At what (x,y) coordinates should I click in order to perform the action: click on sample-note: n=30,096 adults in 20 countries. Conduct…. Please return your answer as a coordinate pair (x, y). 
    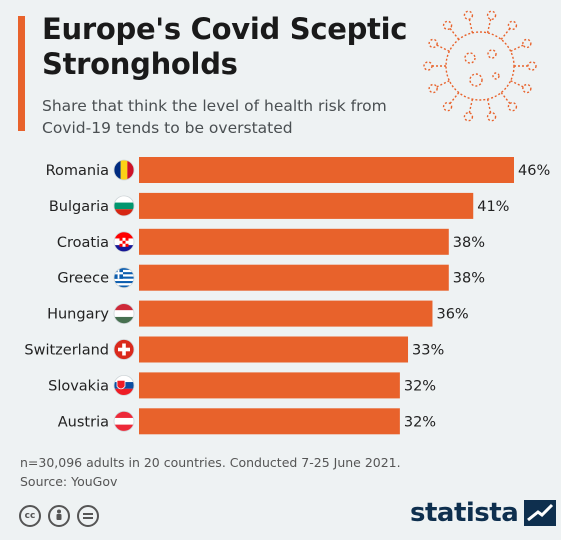
    Looking at the image, I should click on (210, 462).